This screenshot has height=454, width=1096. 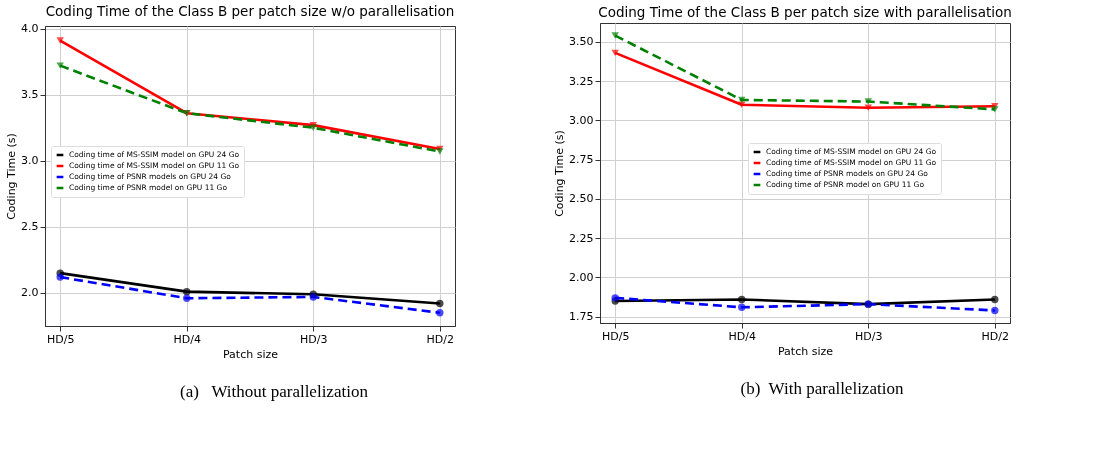 What do you see at coordinates (581, 42) in the screenshot?
I see `y-tick-label: 3.50` at bounding box center [581, 42].